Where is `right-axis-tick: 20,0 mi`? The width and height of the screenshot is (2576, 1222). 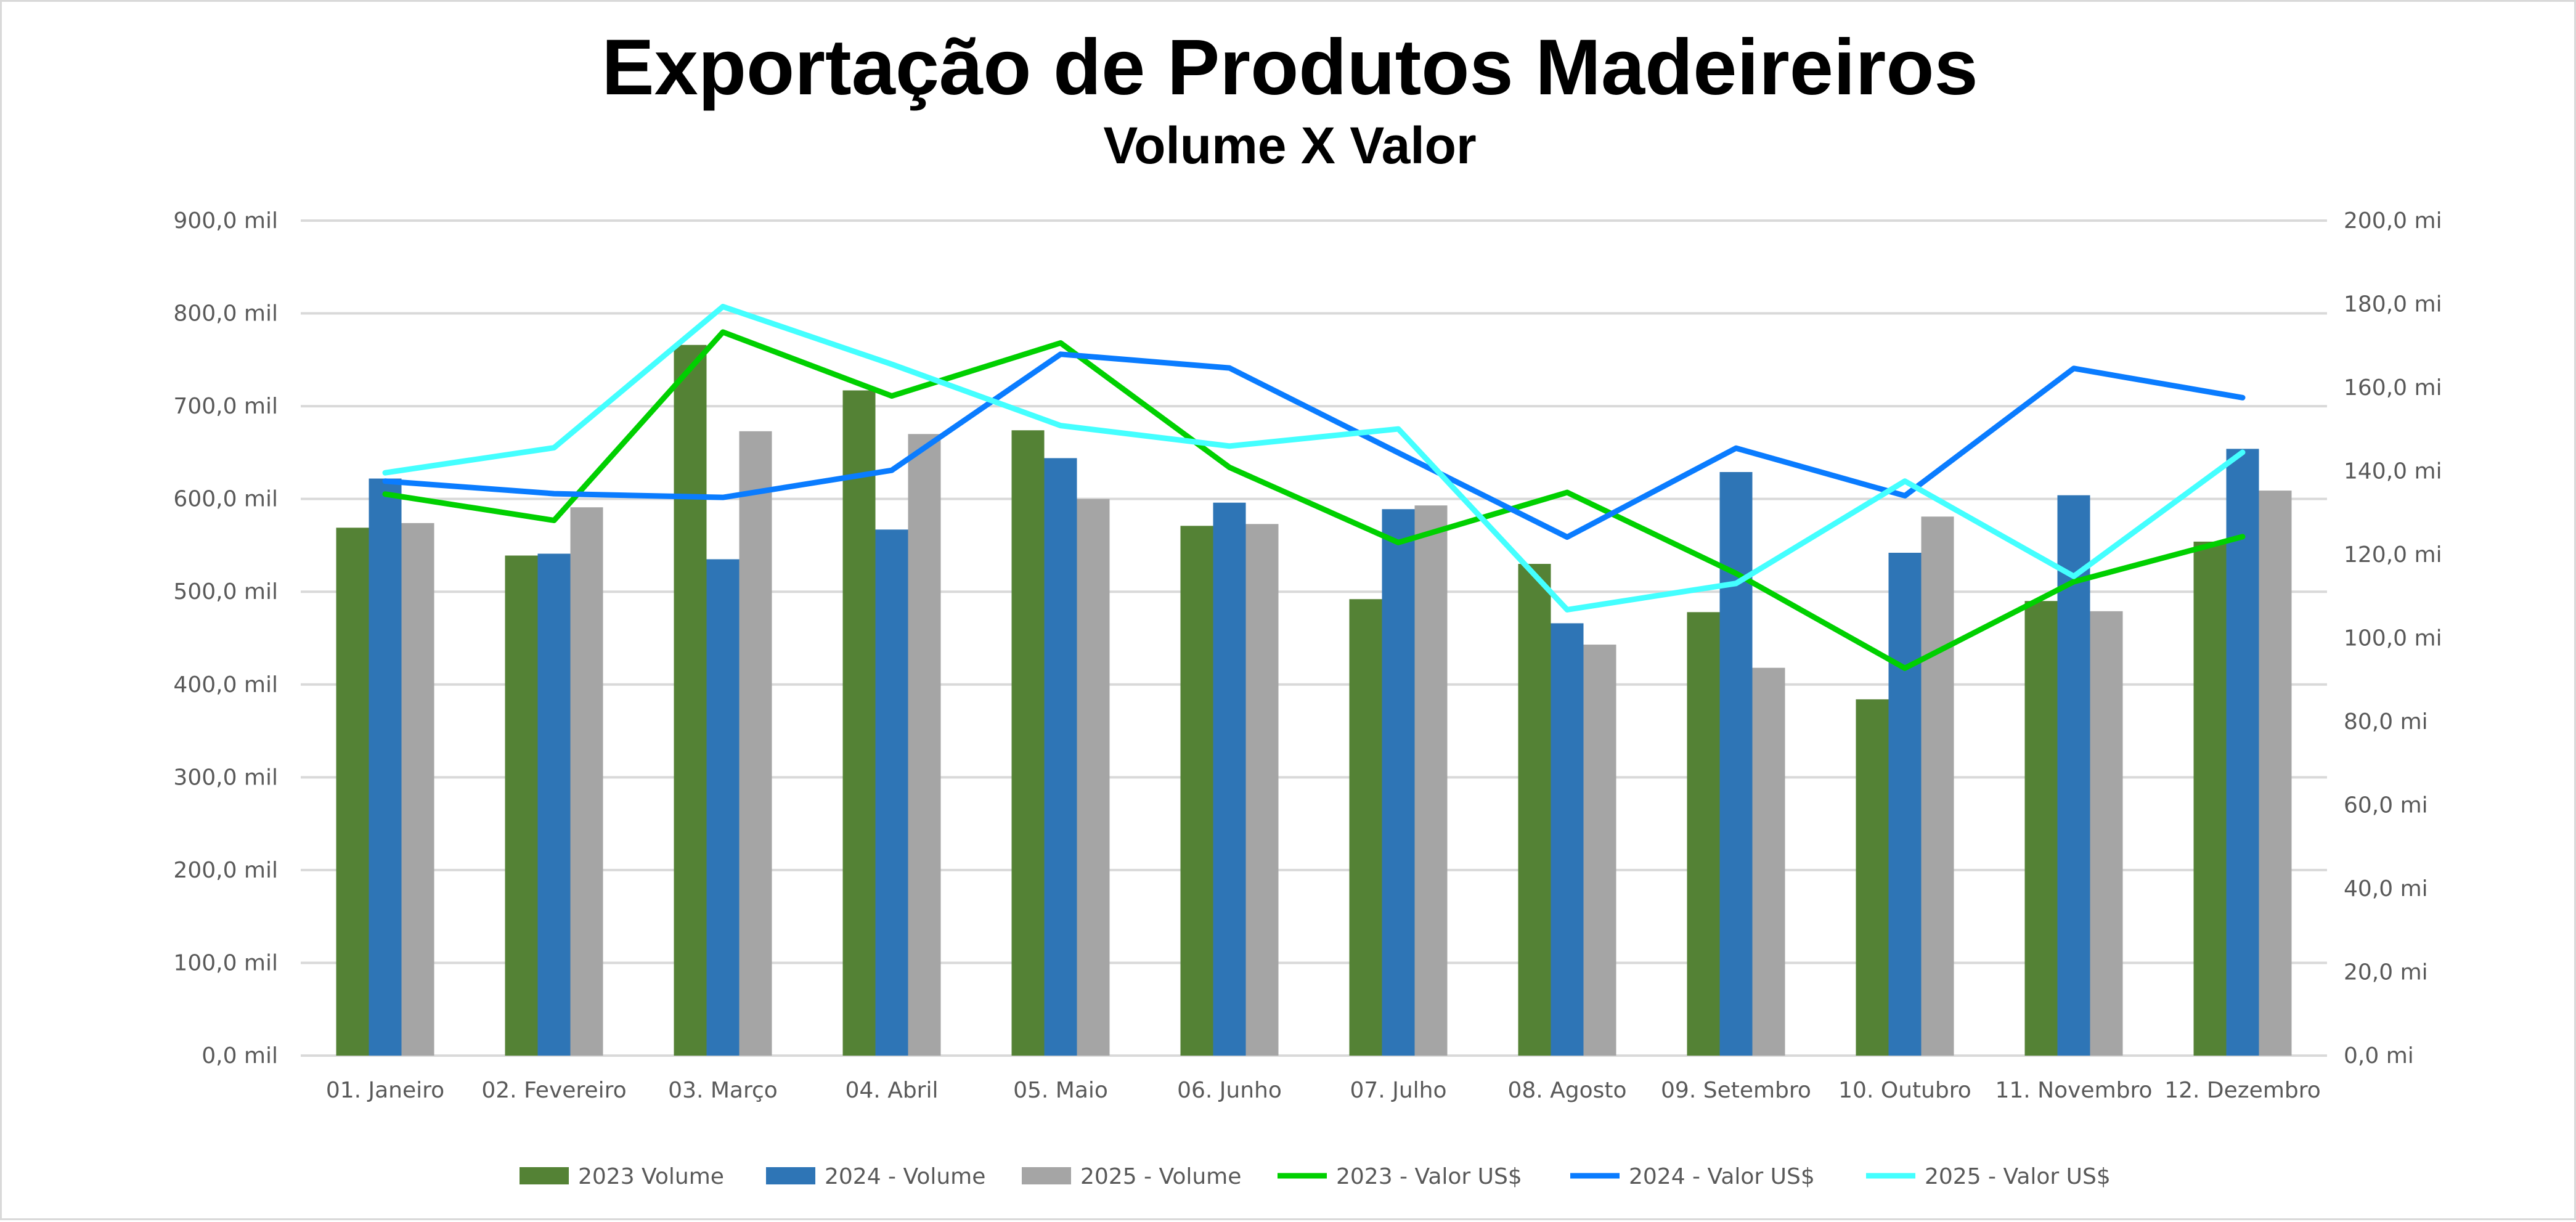 right-axis-tick: 20,0 mi is located at coordinates (2386, 972).